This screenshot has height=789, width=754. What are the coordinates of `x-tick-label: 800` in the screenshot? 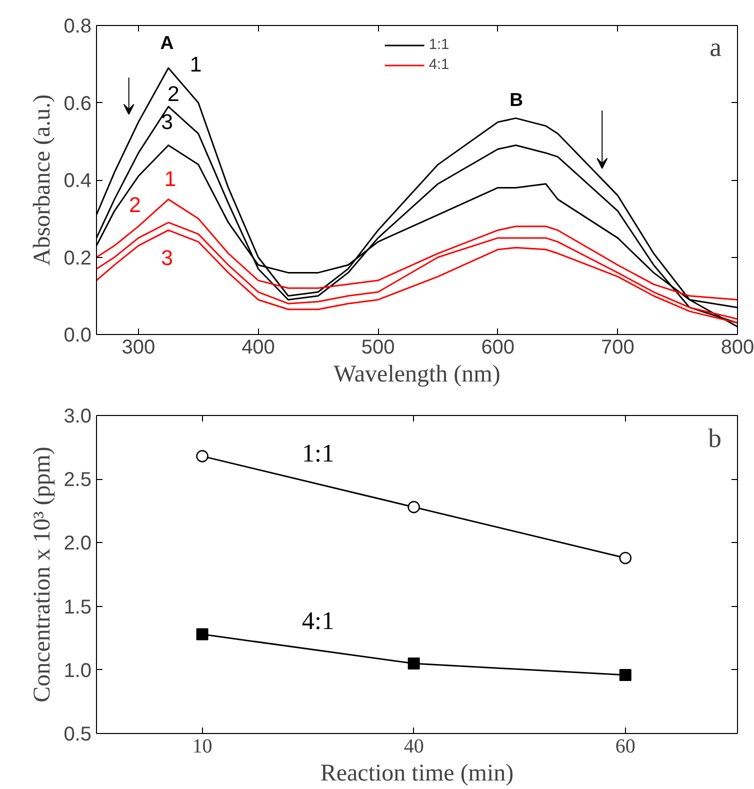 It's located at (737, 347).